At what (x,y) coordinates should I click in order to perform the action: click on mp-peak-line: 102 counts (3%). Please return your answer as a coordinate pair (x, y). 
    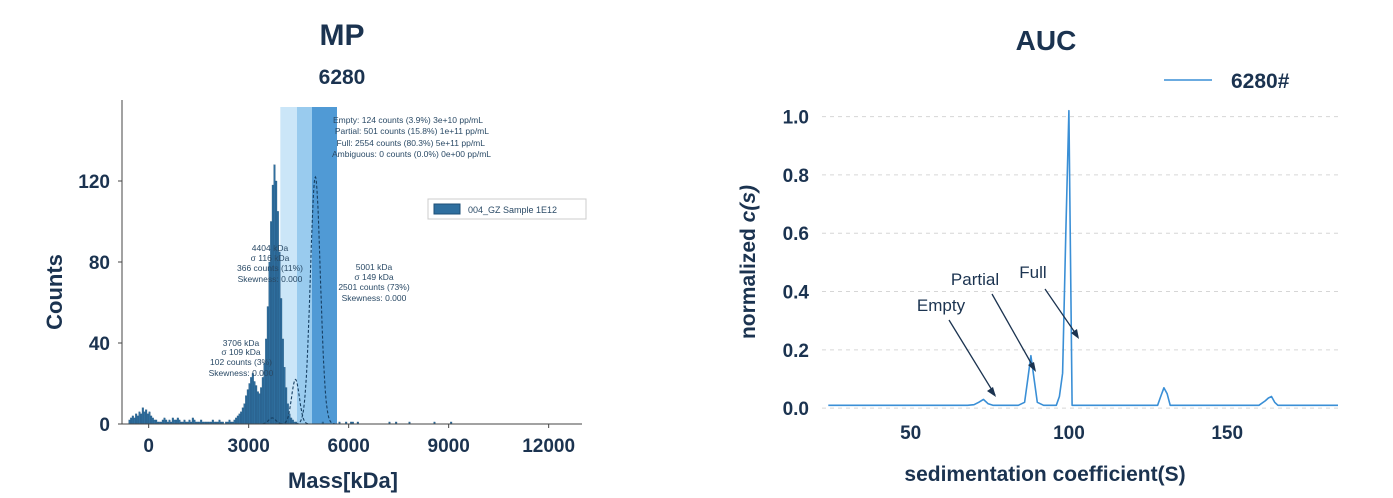
    Looking at the image, I should click on (241, 362).